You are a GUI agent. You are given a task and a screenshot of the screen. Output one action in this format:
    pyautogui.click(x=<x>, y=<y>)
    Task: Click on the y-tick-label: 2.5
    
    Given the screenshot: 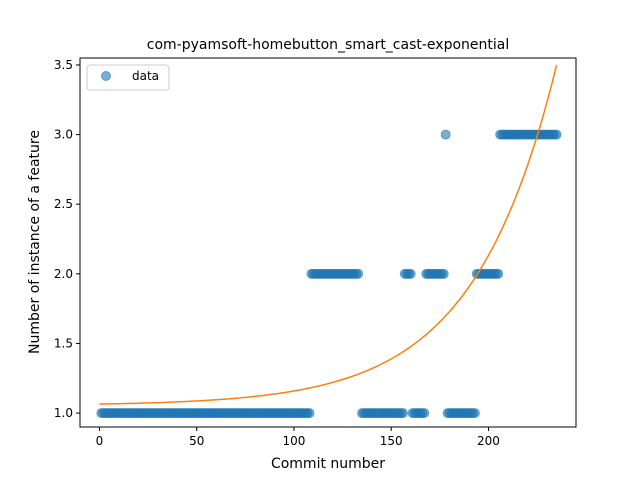 What is the action you would take?
    pyautogui.click(x=63, y=204)
    